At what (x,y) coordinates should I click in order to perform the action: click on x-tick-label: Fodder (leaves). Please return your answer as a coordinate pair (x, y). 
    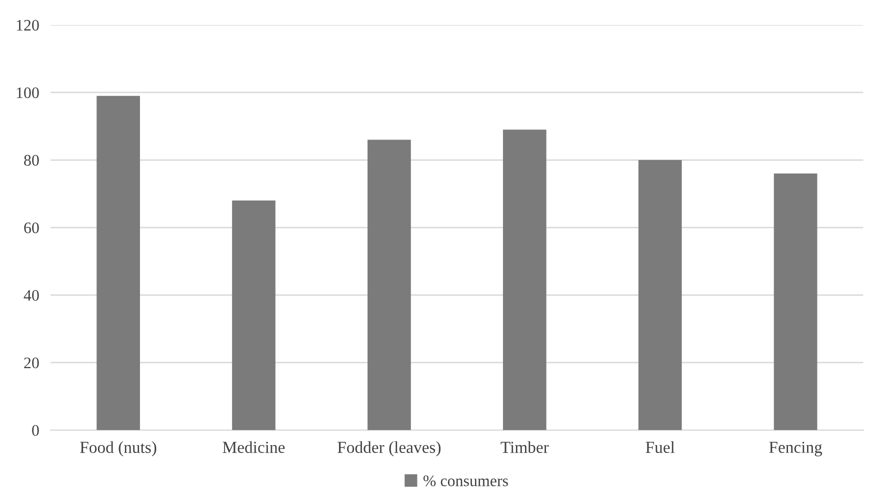
    Looking at the image, I should click on (389, 448).